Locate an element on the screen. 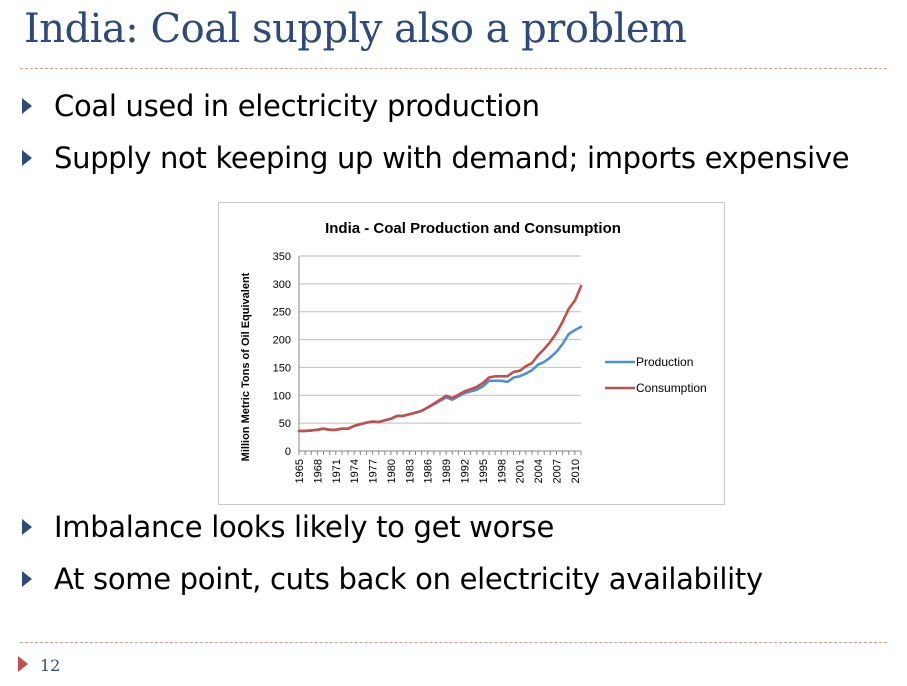 The width and height of the screenshot is (907, 686). bullet-item: Imbalance looks likely to get worse is located at coordinates (288, 527).